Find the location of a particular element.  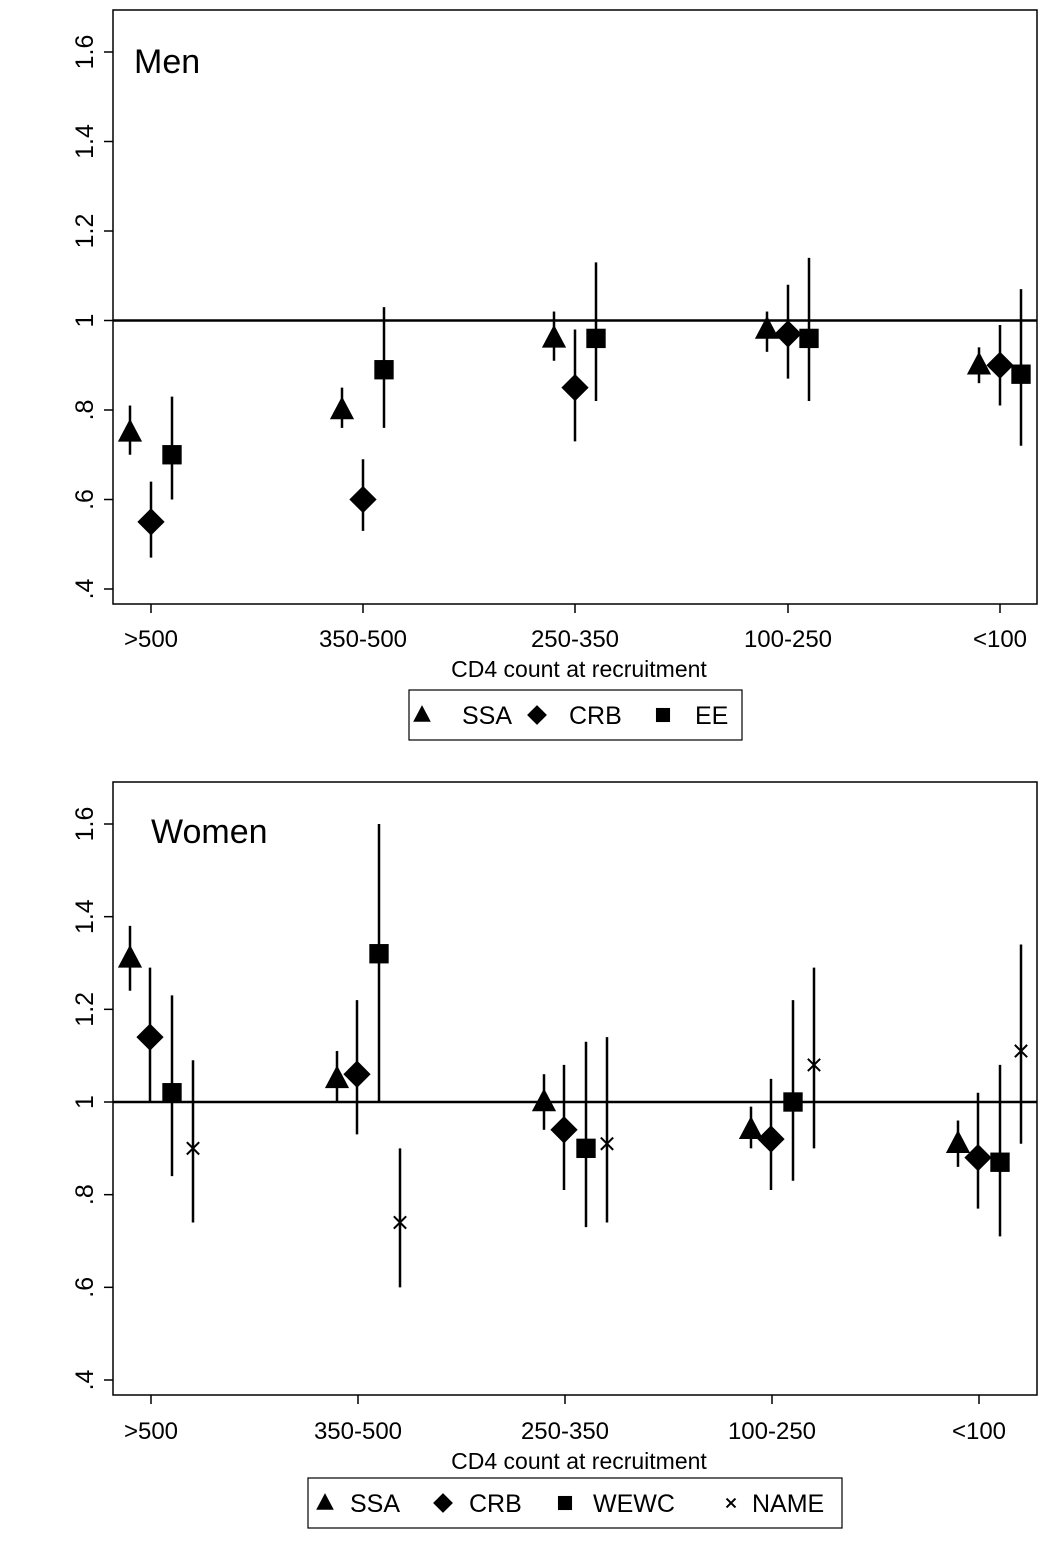

legend: SSA CRB WEWC NAME is located at coordinates (575, 1503).